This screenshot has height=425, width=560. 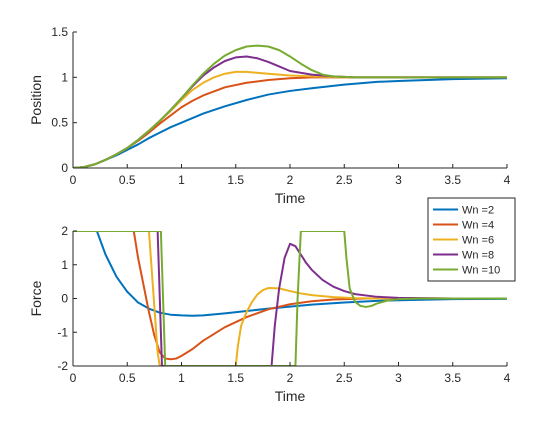 I want to click on x-tick-label-1-6: 3, so click(x=398, y=180).